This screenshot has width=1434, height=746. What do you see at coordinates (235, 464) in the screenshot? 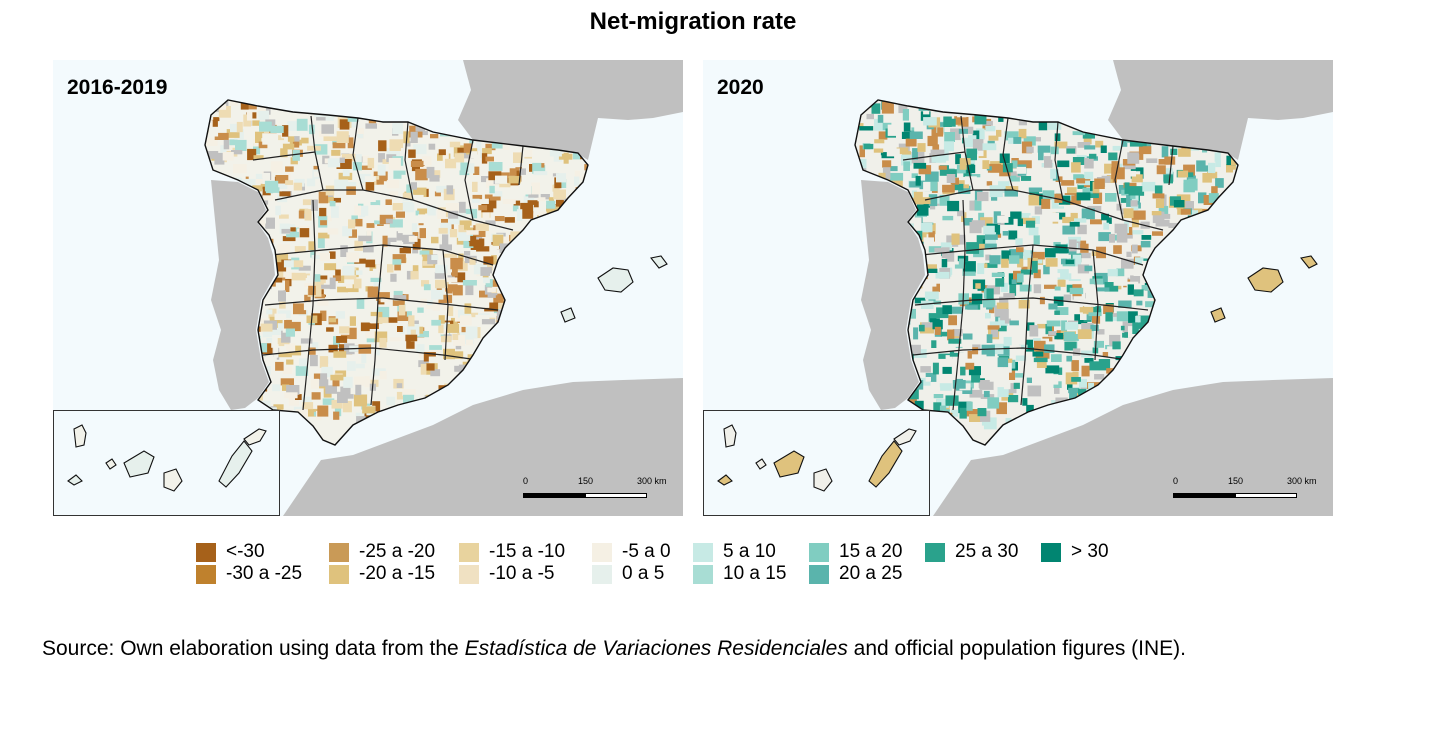
I see `canary-island` at bounding box center [235, 464].